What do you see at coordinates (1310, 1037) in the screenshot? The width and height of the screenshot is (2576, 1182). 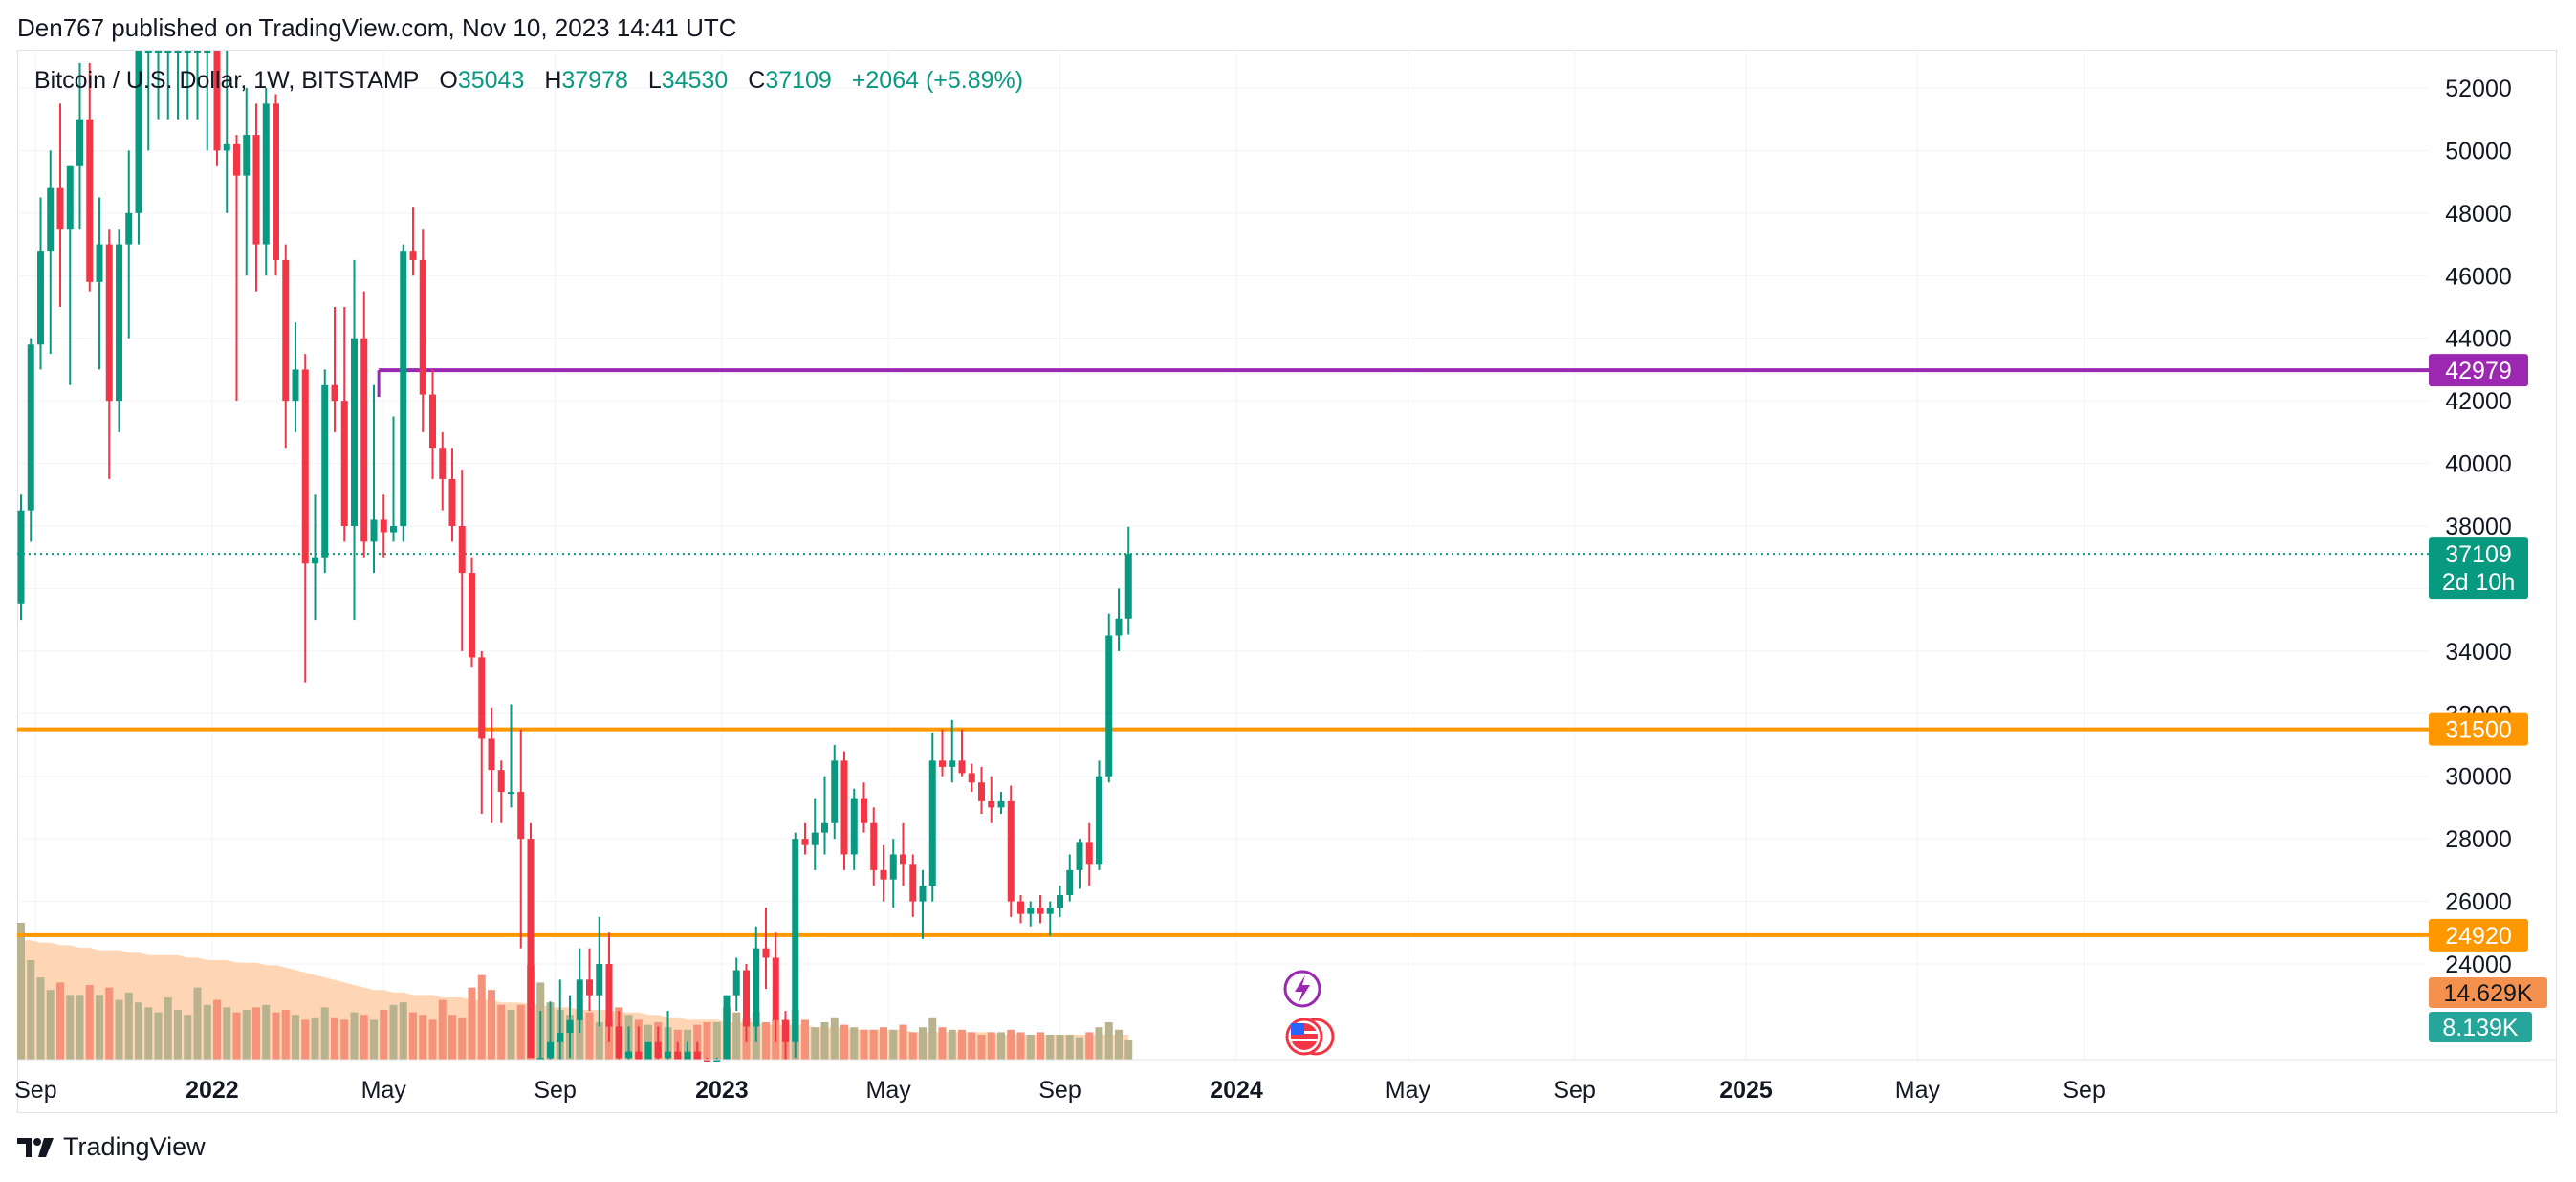 I see `us-flag-event-icon` at bounding box center [1310, 1037].